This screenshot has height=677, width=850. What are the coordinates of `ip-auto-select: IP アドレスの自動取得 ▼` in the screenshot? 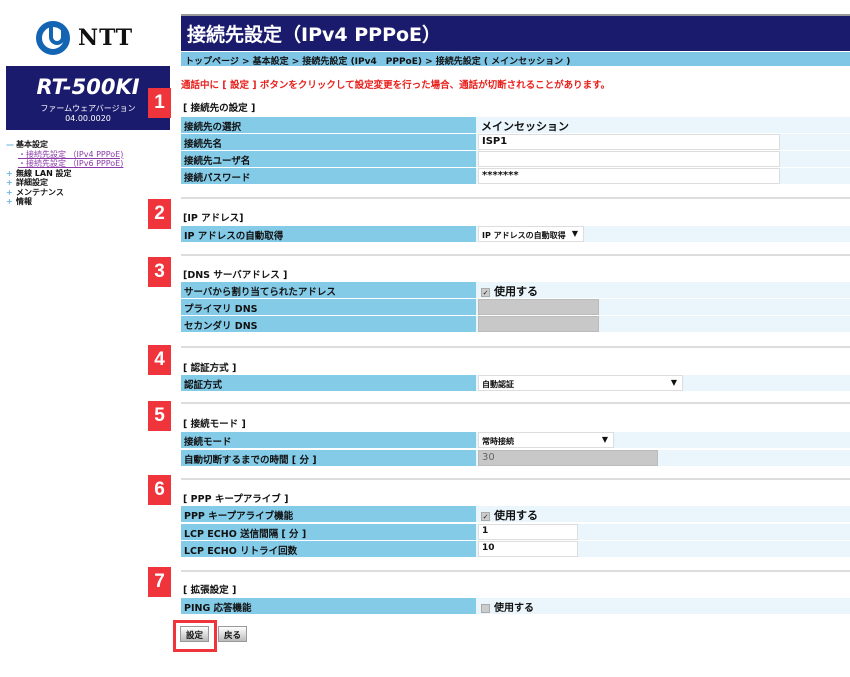 It's located at (531, 234).